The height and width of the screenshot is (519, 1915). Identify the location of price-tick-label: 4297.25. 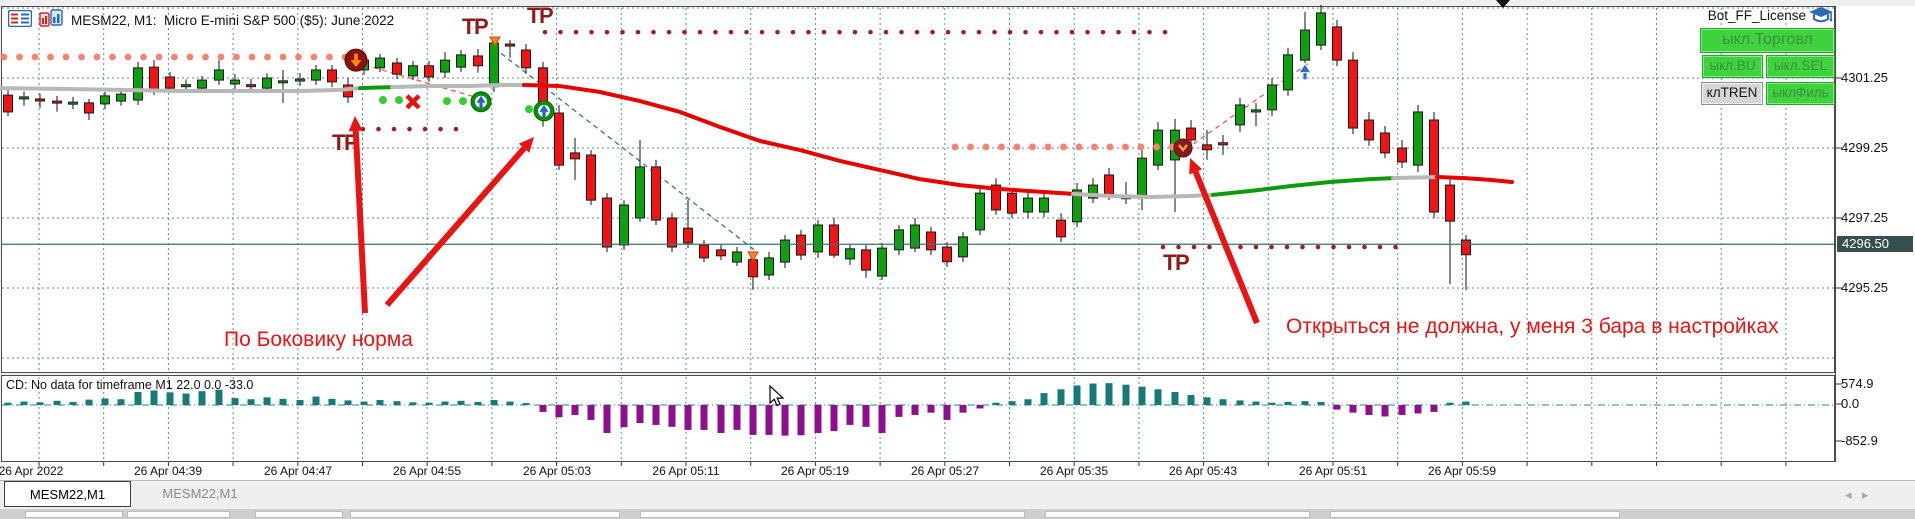
(1864, 217).